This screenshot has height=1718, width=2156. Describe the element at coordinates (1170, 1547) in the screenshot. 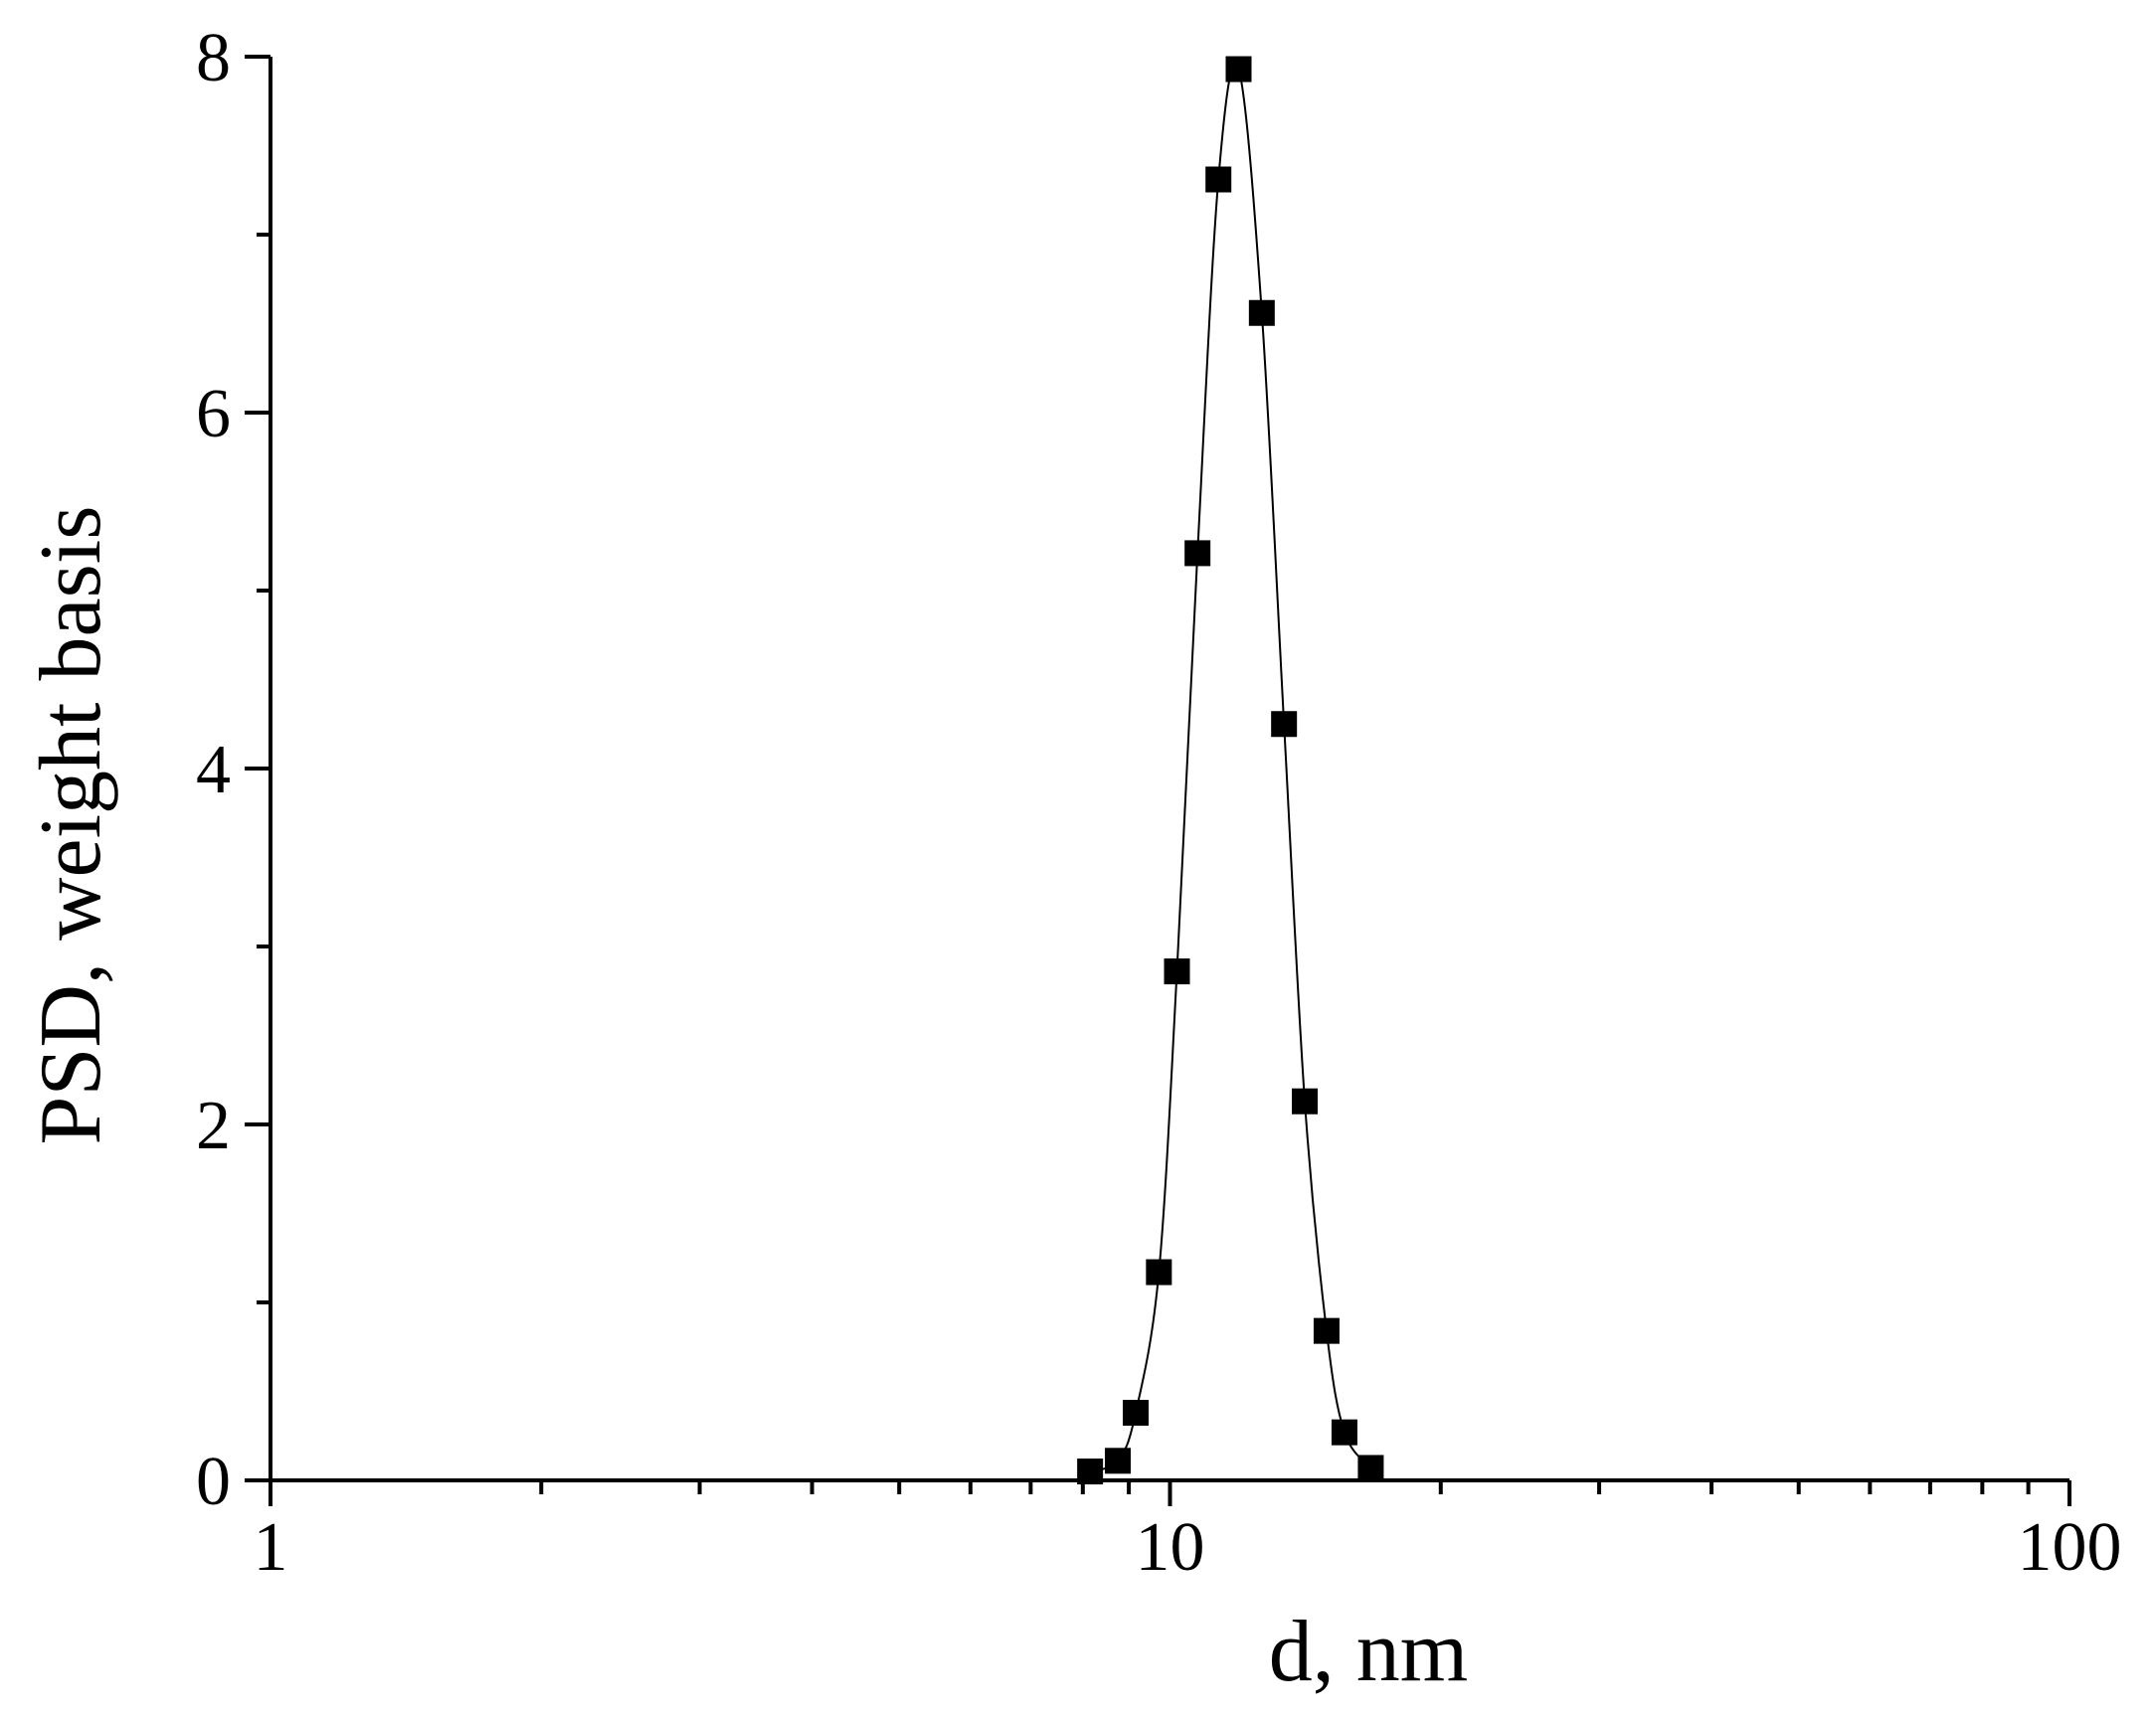

I see `x-tick-label: 10` at that location.